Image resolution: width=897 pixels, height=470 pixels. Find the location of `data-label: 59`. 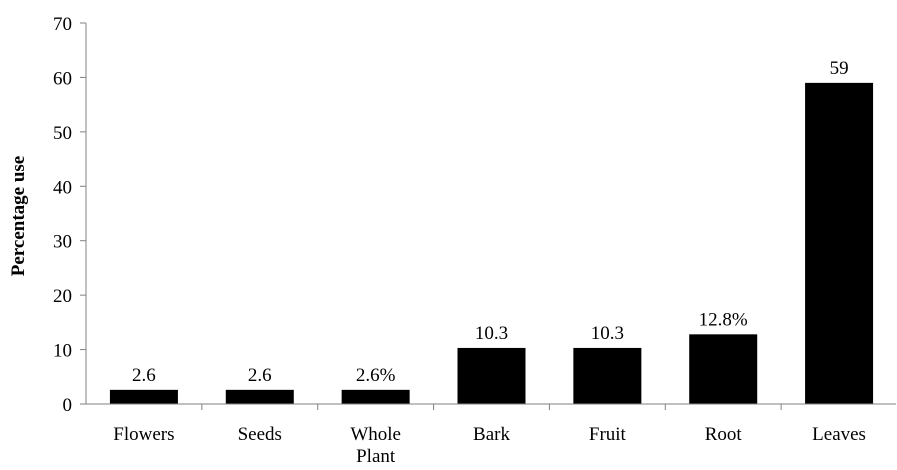

data-label: 59 is located at coordinates (839, 68).